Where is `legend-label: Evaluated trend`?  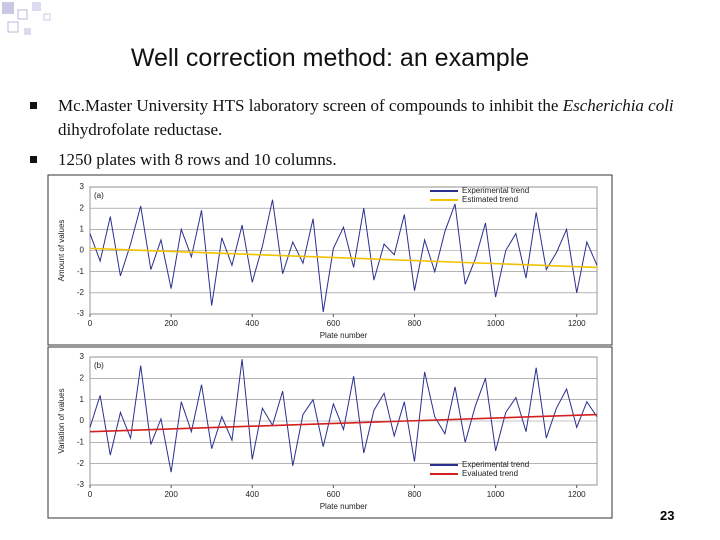 legend-label: Evaluated trend is located at coordinates (490, 473).